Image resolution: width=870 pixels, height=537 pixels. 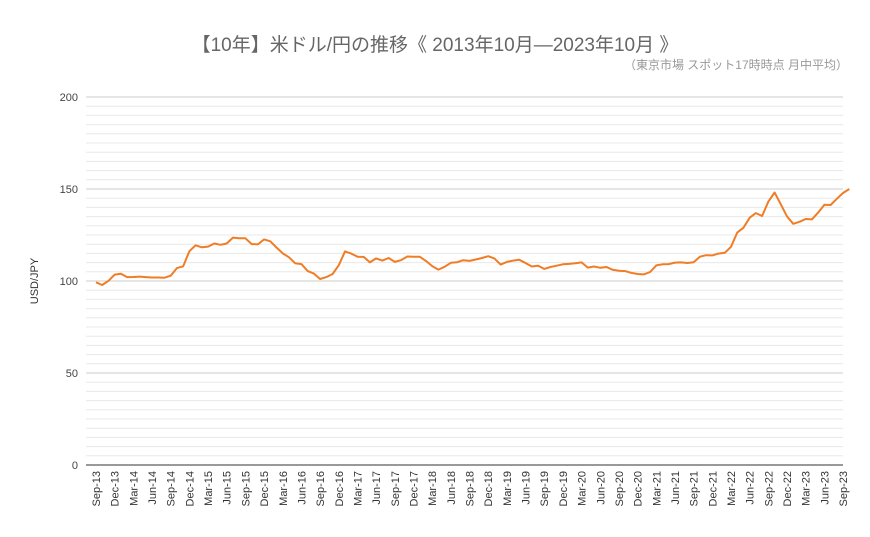 What do you see at coordinates (695, 488) in the screenshot?
I see `x-tick-label: Sep-21` at bounding box center [695, 488].